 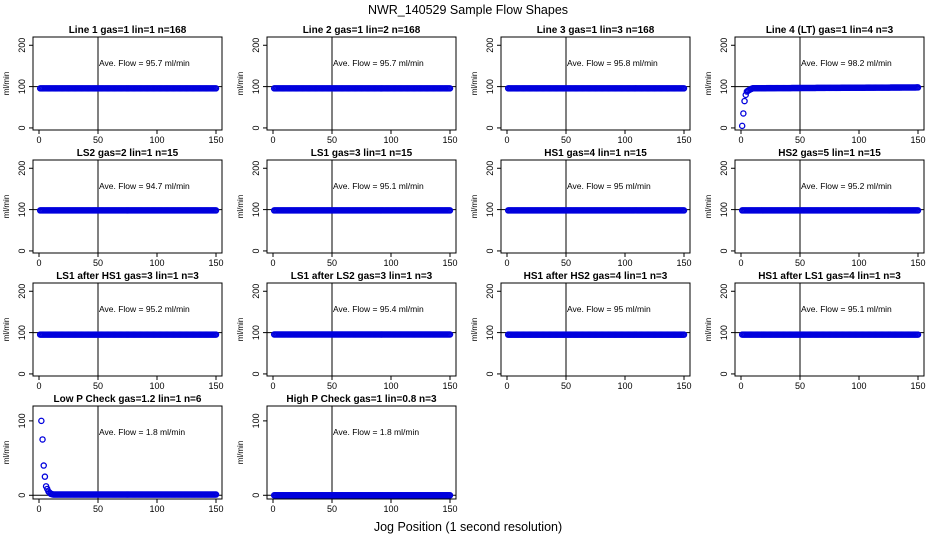 I want to click on panel-title: HS1 after HS2 gas=4 lin=1 n=3, so click(x=596, y=276).